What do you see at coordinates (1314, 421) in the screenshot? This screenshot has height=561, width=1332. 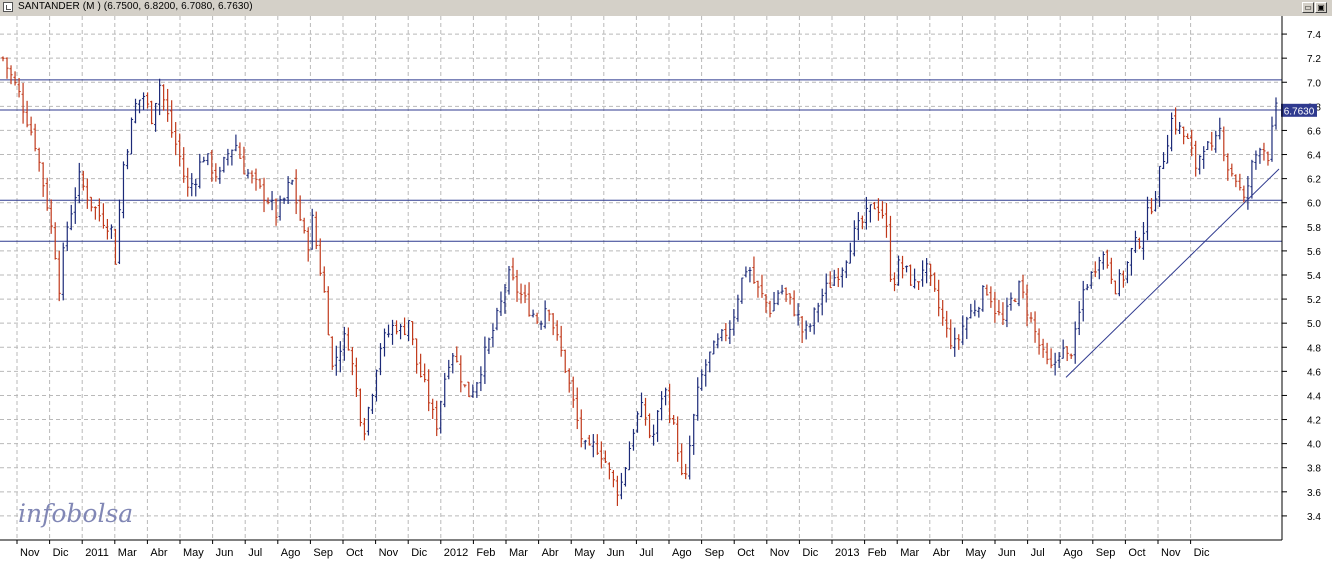 I see `y-tick-label: 4.2` at bounding box center [1314, 421].